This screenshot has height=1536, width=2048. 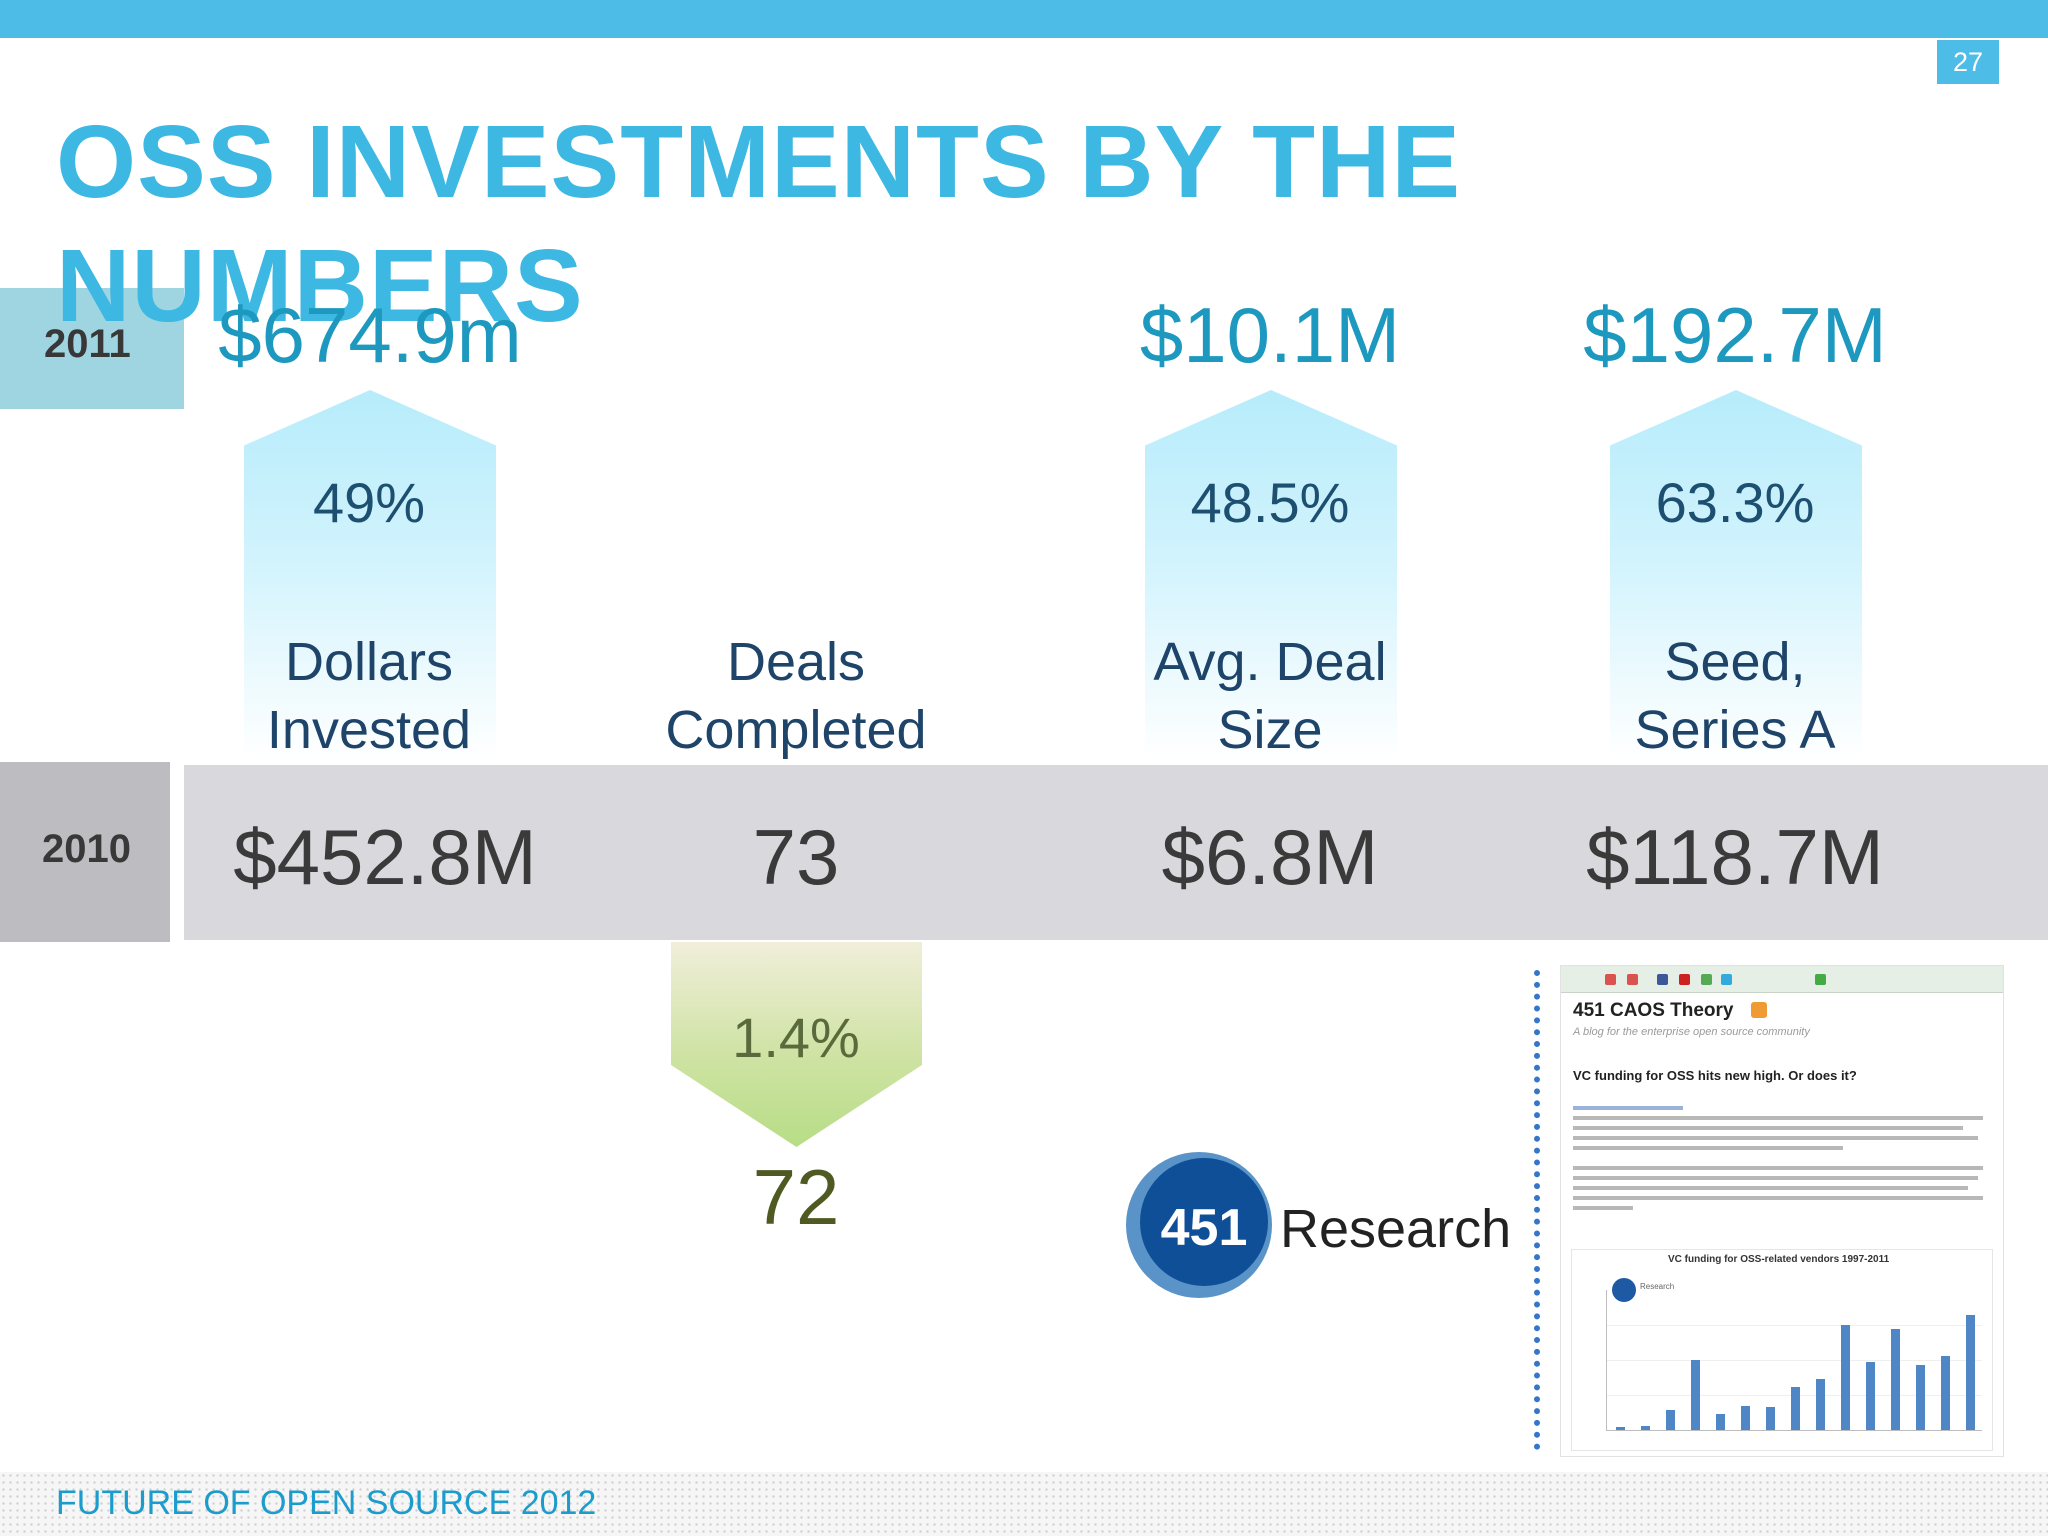 What do you see at coordinates (385, 857) in the screenshot?
I see `value-2010-dollars: $452.8M` at bounding box center [385, 857].